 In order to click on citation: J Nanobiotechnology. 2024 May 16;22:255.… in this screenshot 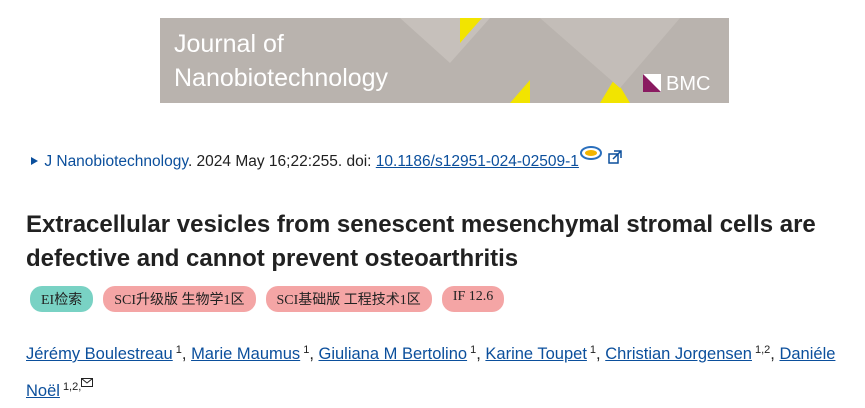, I will do `click(327, 158)`.